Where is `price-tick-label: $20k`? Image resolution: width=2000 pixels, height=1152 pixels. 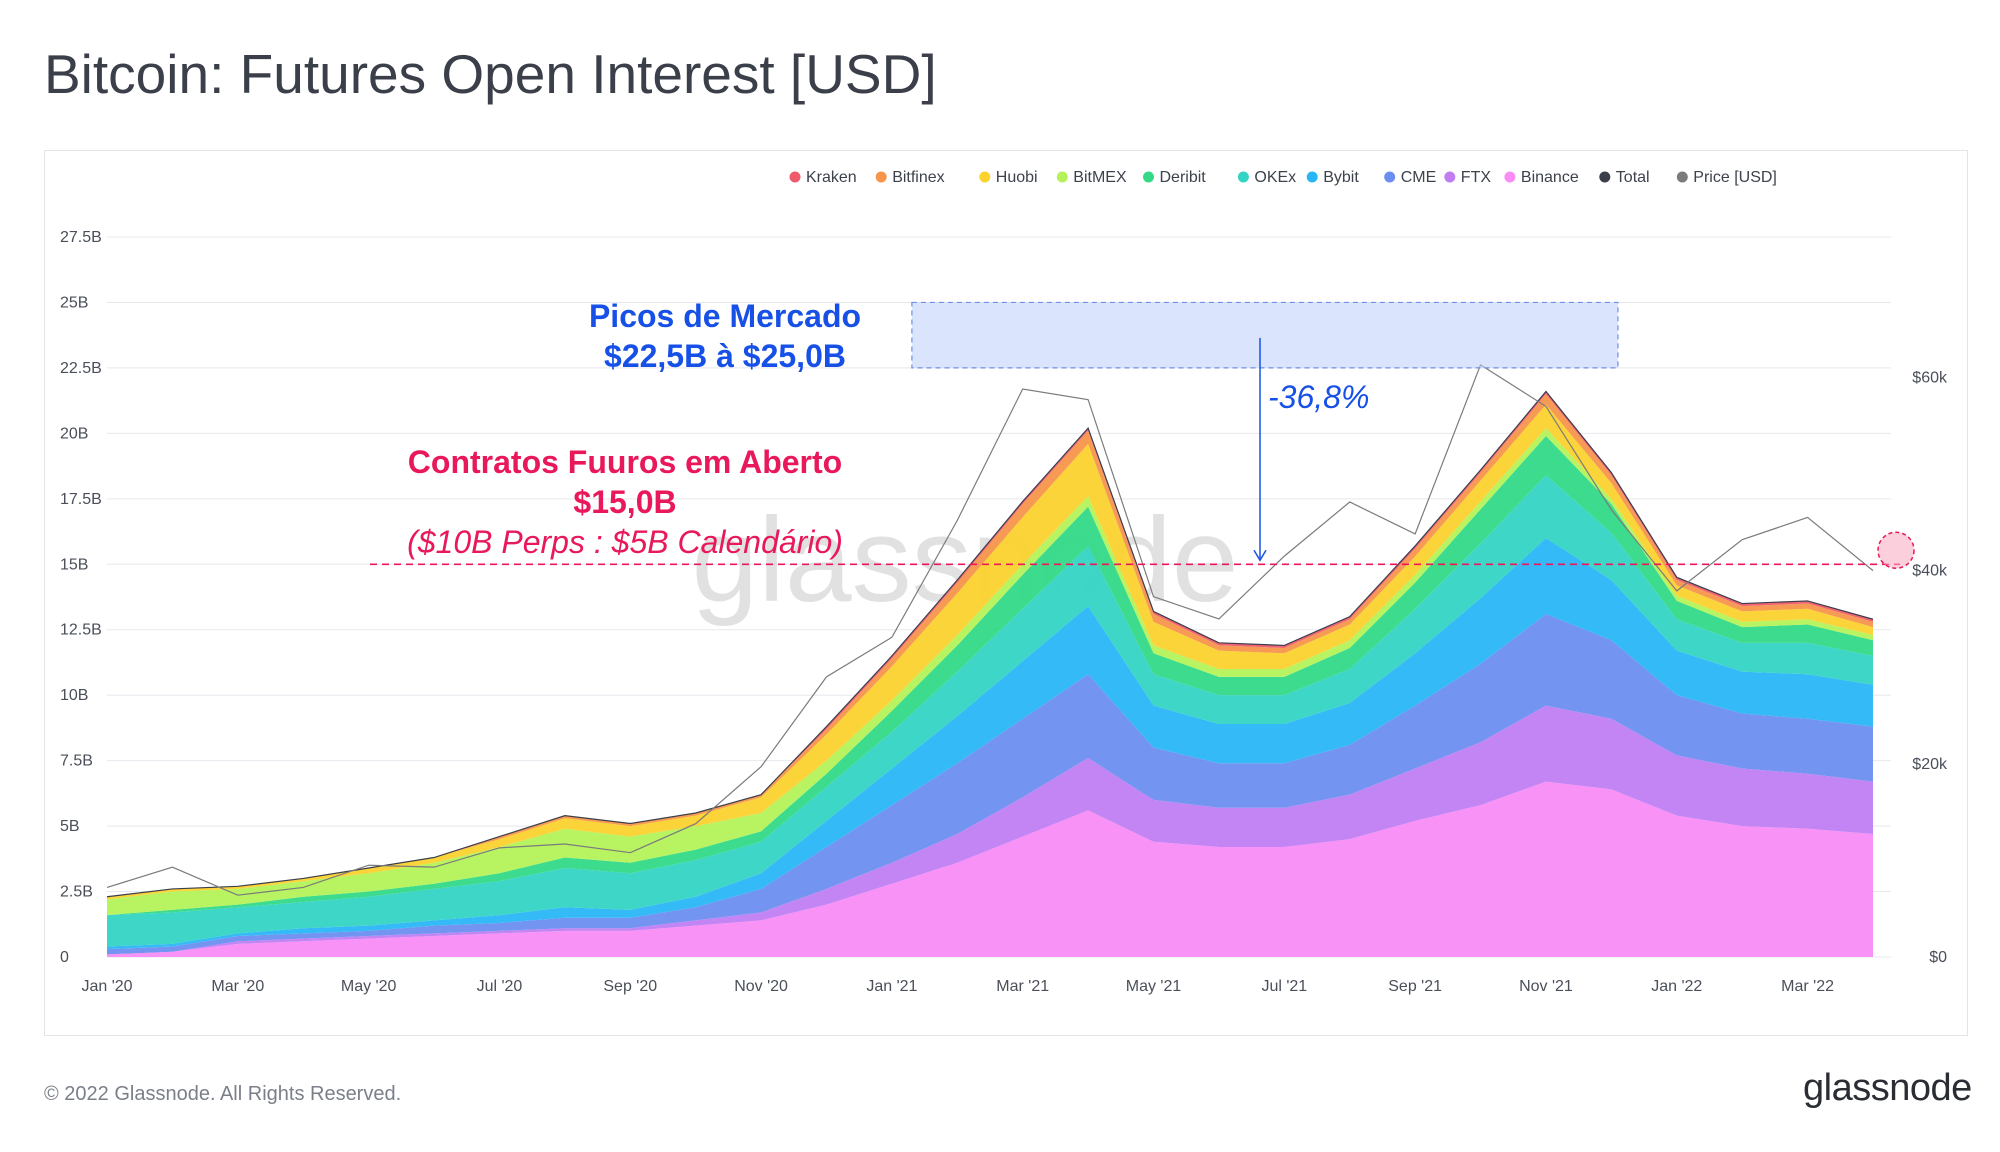
price-tick-label: $20k is located at coordinates (1930, 764).